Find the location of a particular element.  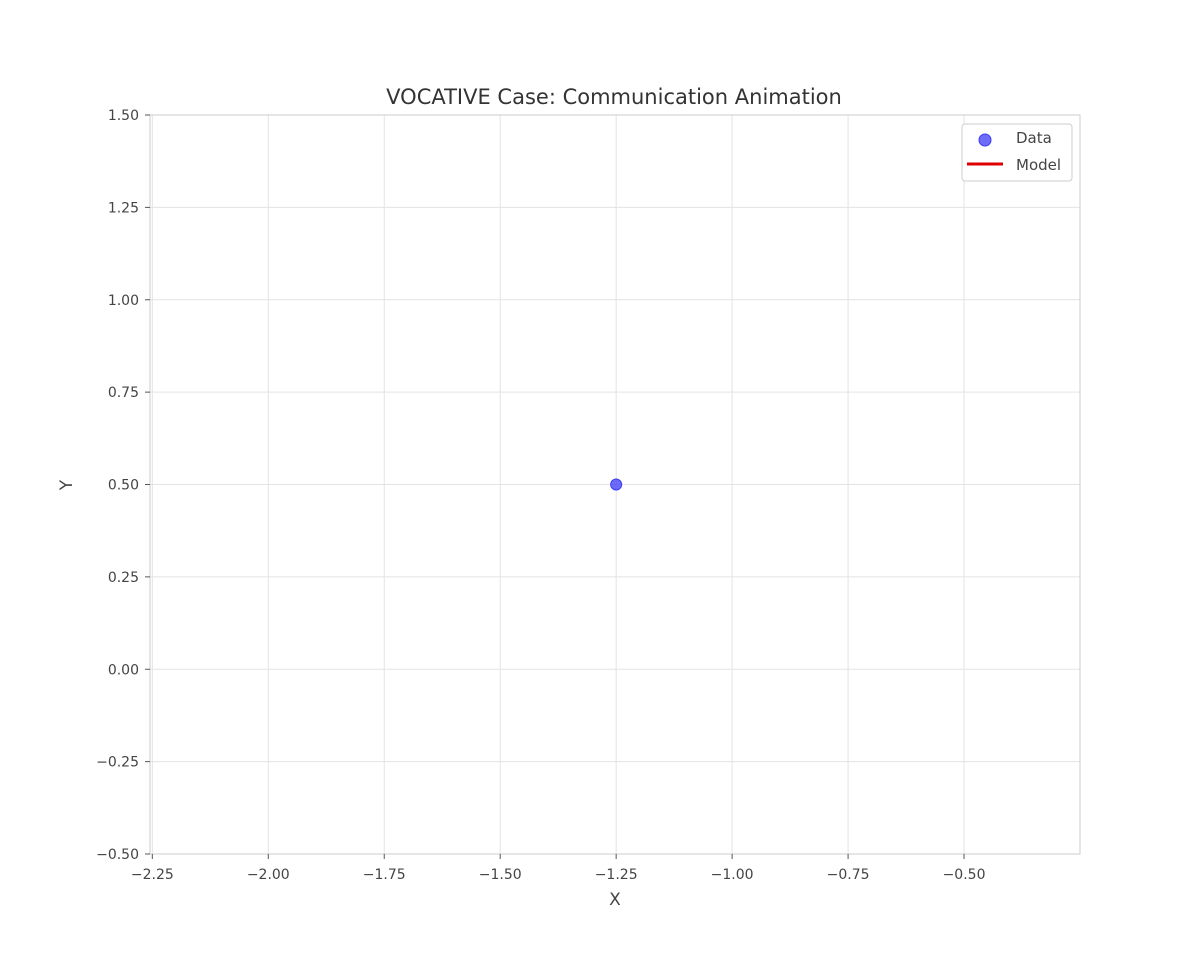

data-point is located at coordinates (616, 484).